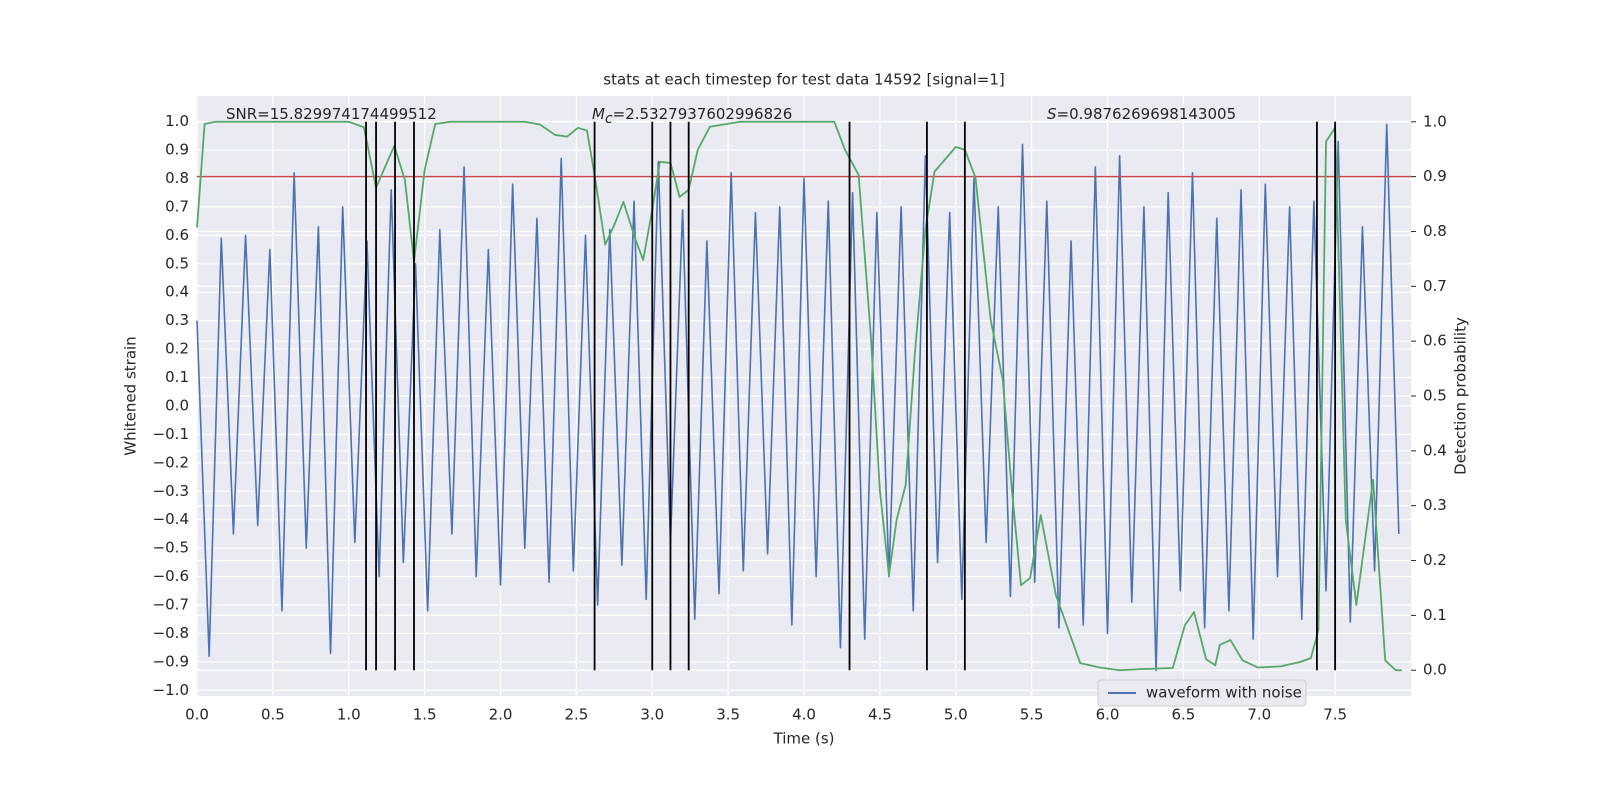  What do you see at coordinates (1435, 670) in the screenshot?
I see `y2-tick-label: 0.0` at bounding box center [1435, 670].